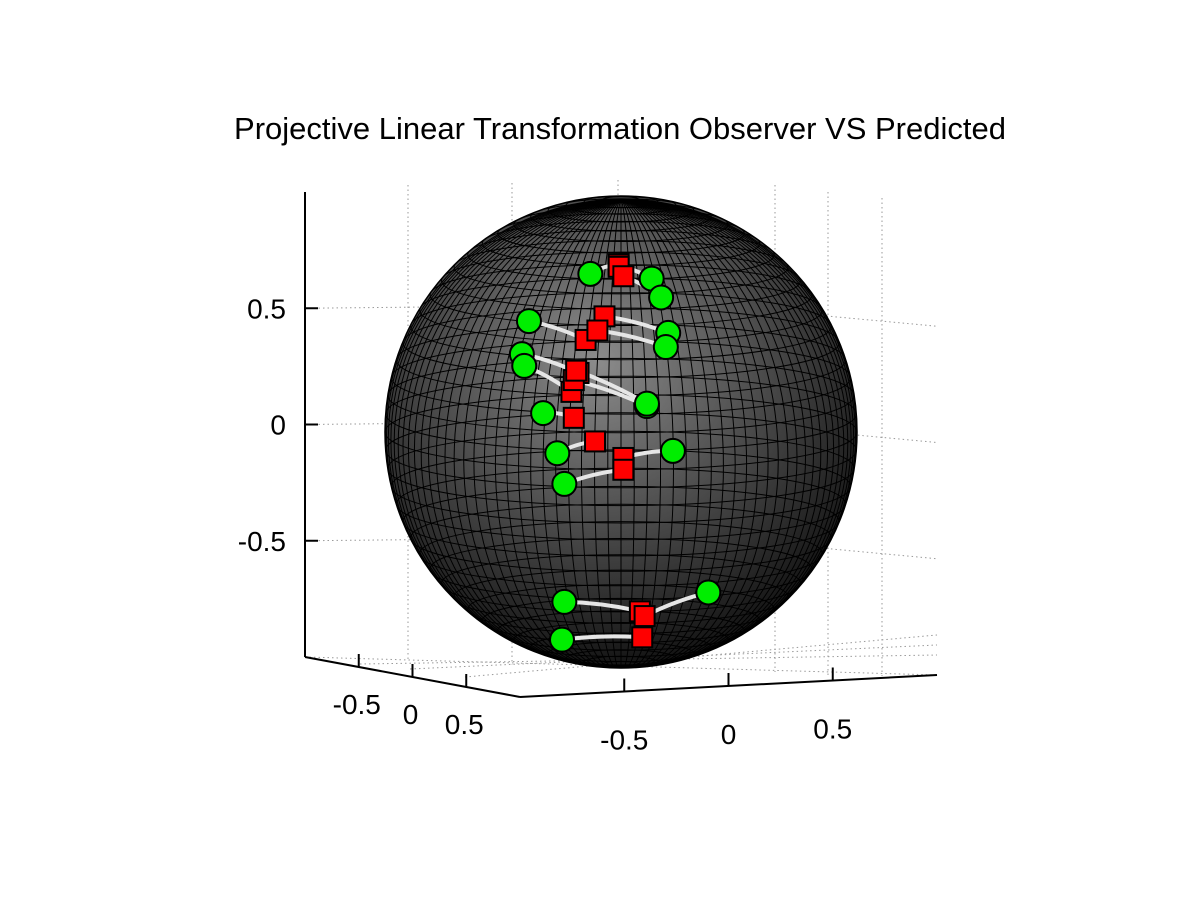  What do you see at coordinates (266, 308) in the screenshot?
I see `z-tick-label: 0.5` at bounding box center [266, 308].